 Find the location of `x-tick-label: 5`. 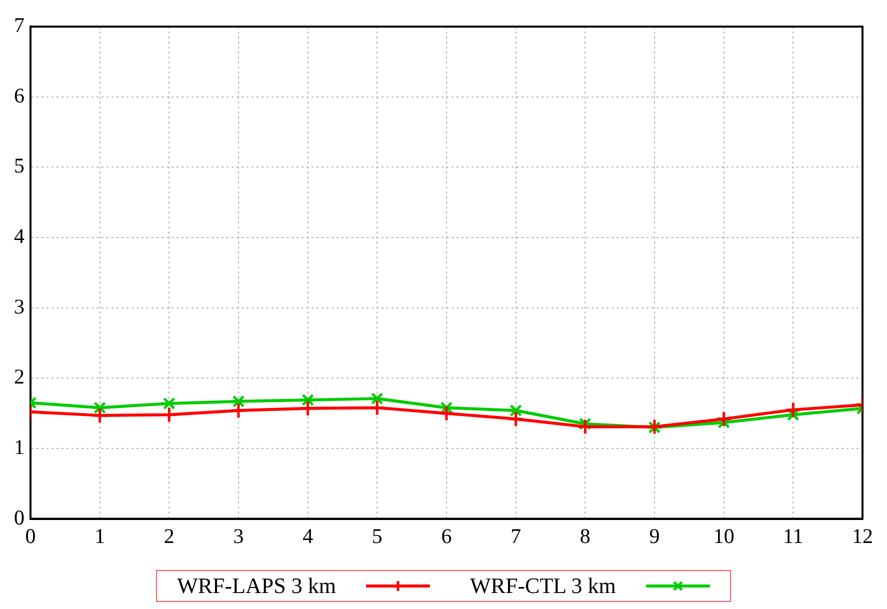

x-tick-label: 5 is located at coordinates (377, 536).